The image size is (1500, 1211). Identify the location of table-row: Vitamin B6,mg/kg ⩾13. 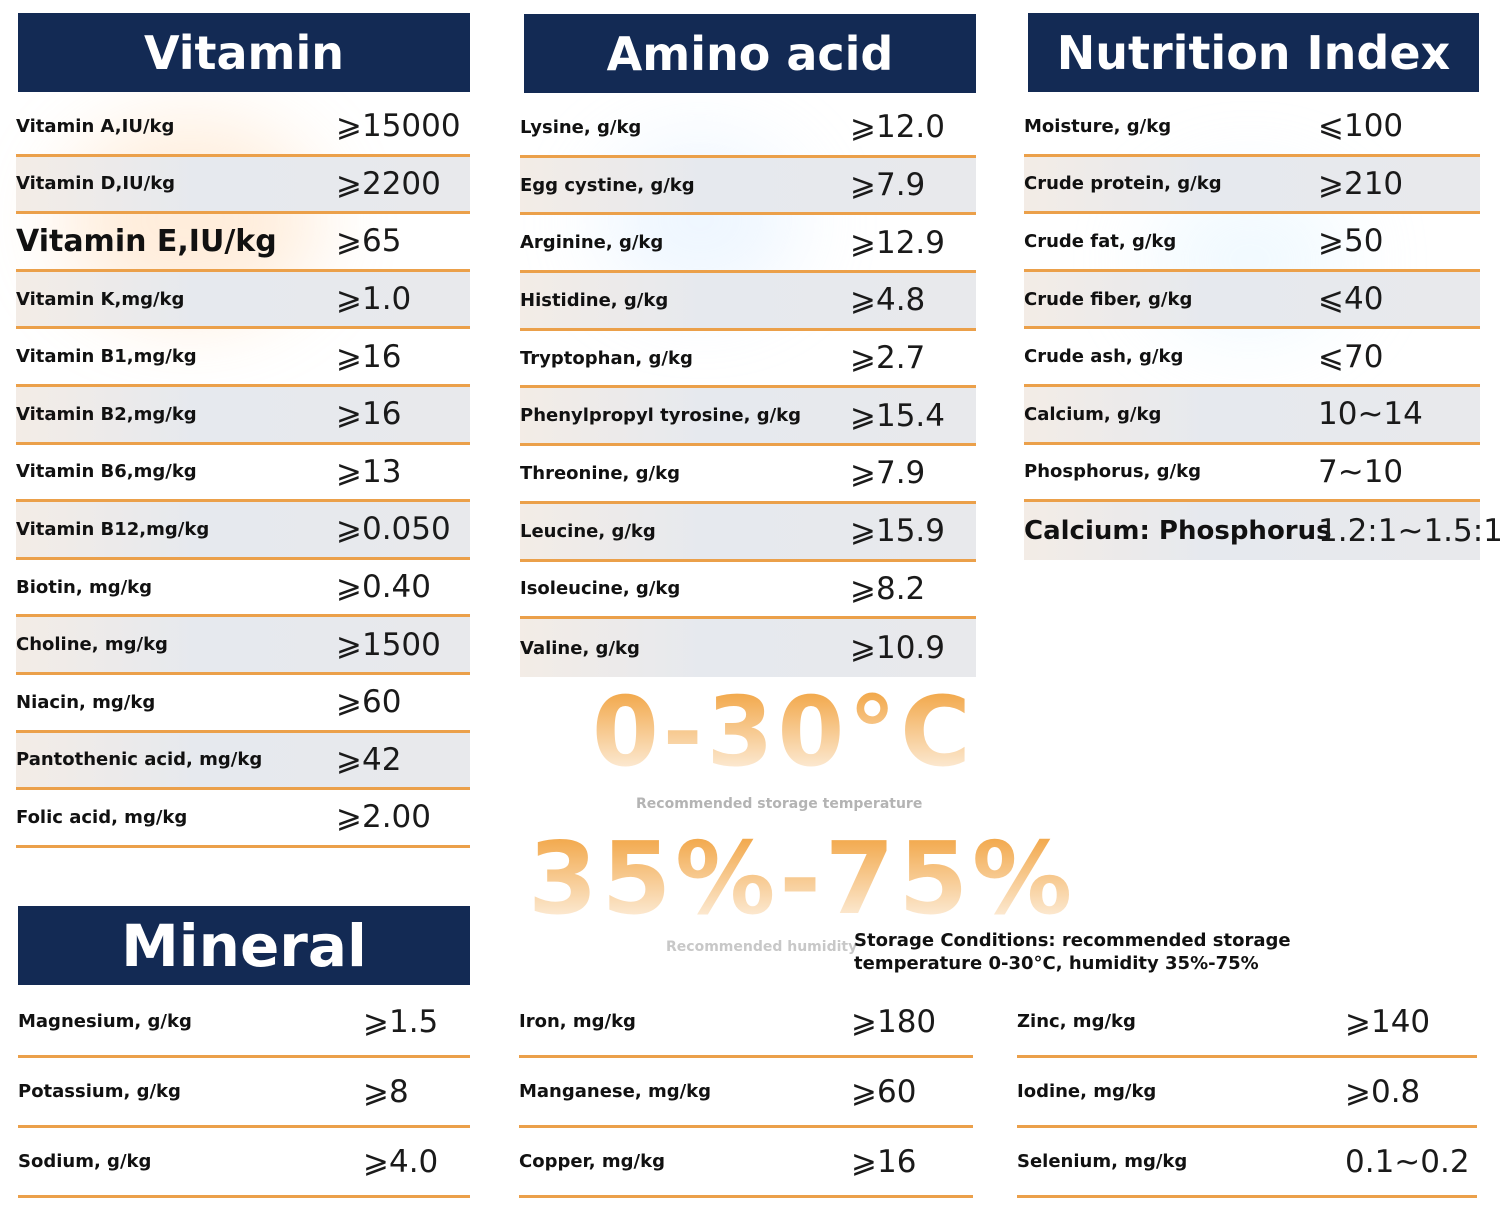
(243, 474).